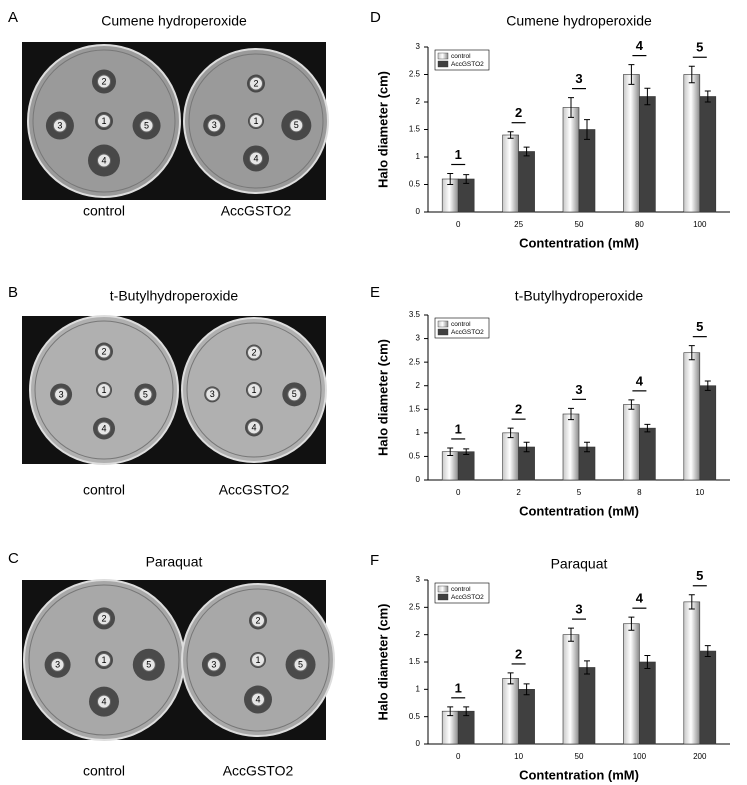  I want to click on x-tick-label: 0, so click(458, 756).